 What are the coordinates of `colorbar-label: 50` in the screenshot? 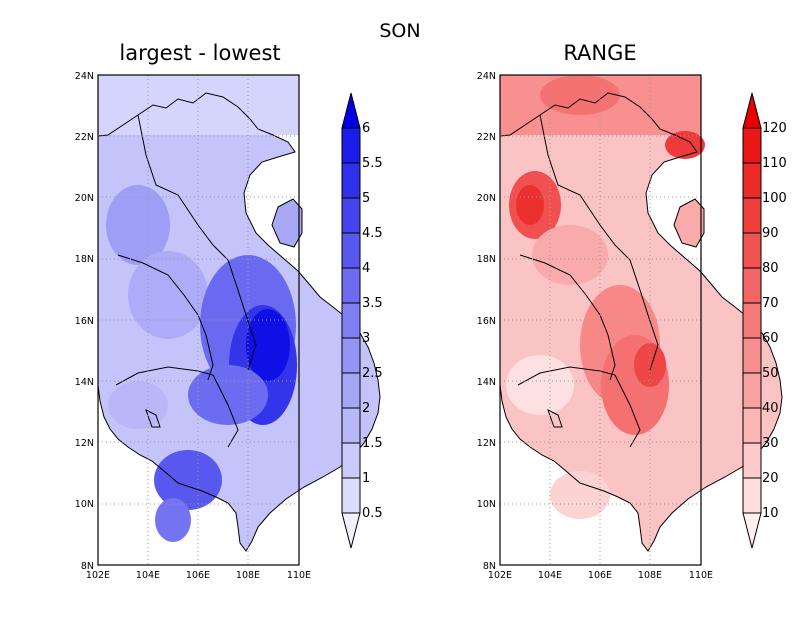 It's located at (770, 373).